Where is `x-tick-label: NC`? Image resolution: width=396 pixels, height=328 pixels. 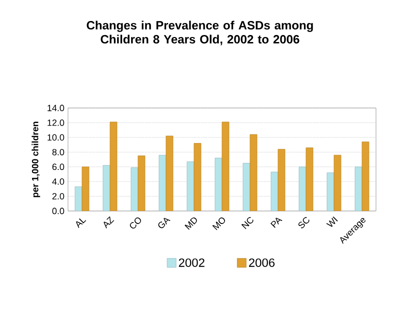 x-tick-label: NC is located at coordinates (247, 223).